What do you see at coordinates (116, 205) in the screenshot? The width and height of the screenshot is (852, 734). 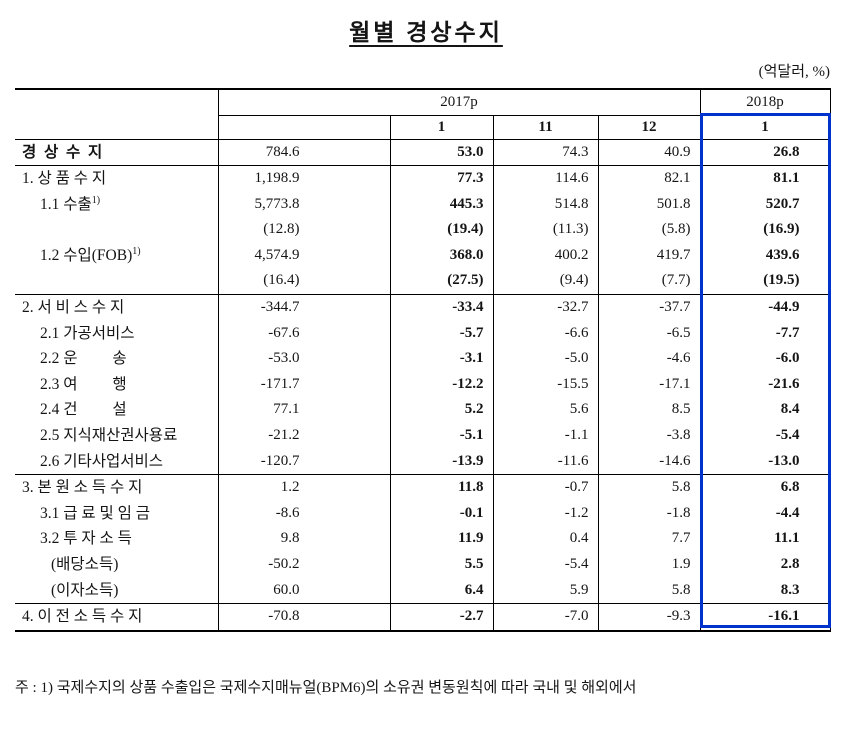 I see `row-label-cell: 1.1 수출1)` at bounding box center [116, 205].